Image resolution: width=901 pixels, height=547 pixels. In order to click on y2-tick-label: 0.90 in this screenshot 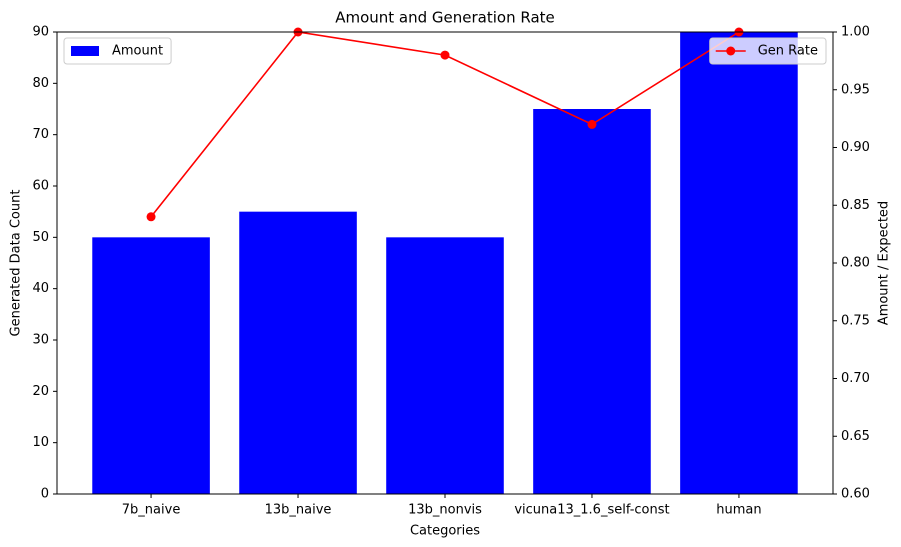, I will do `click(855, 147)`.